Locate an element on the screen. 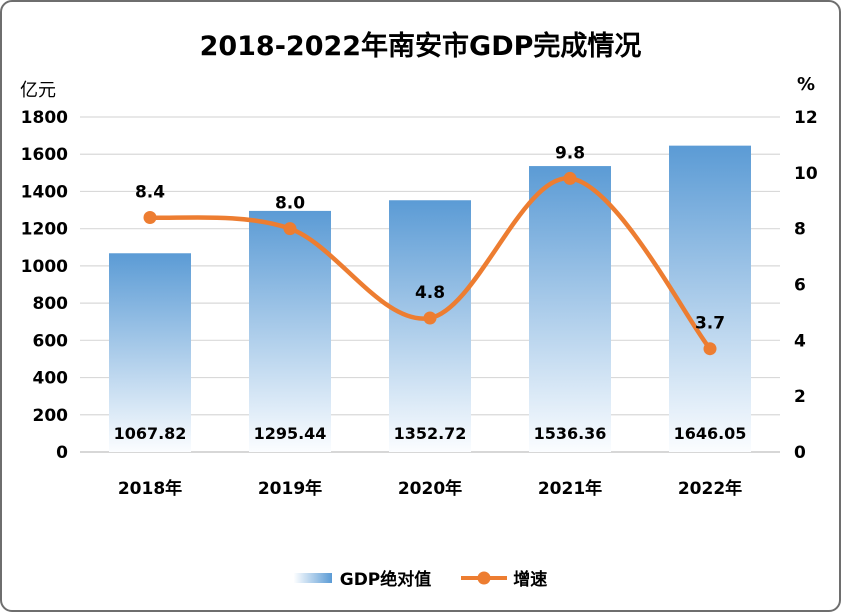 The height and width of the screenshot is (612, 841). line-value-label: 8.4 is located at coordinates (150, 193).